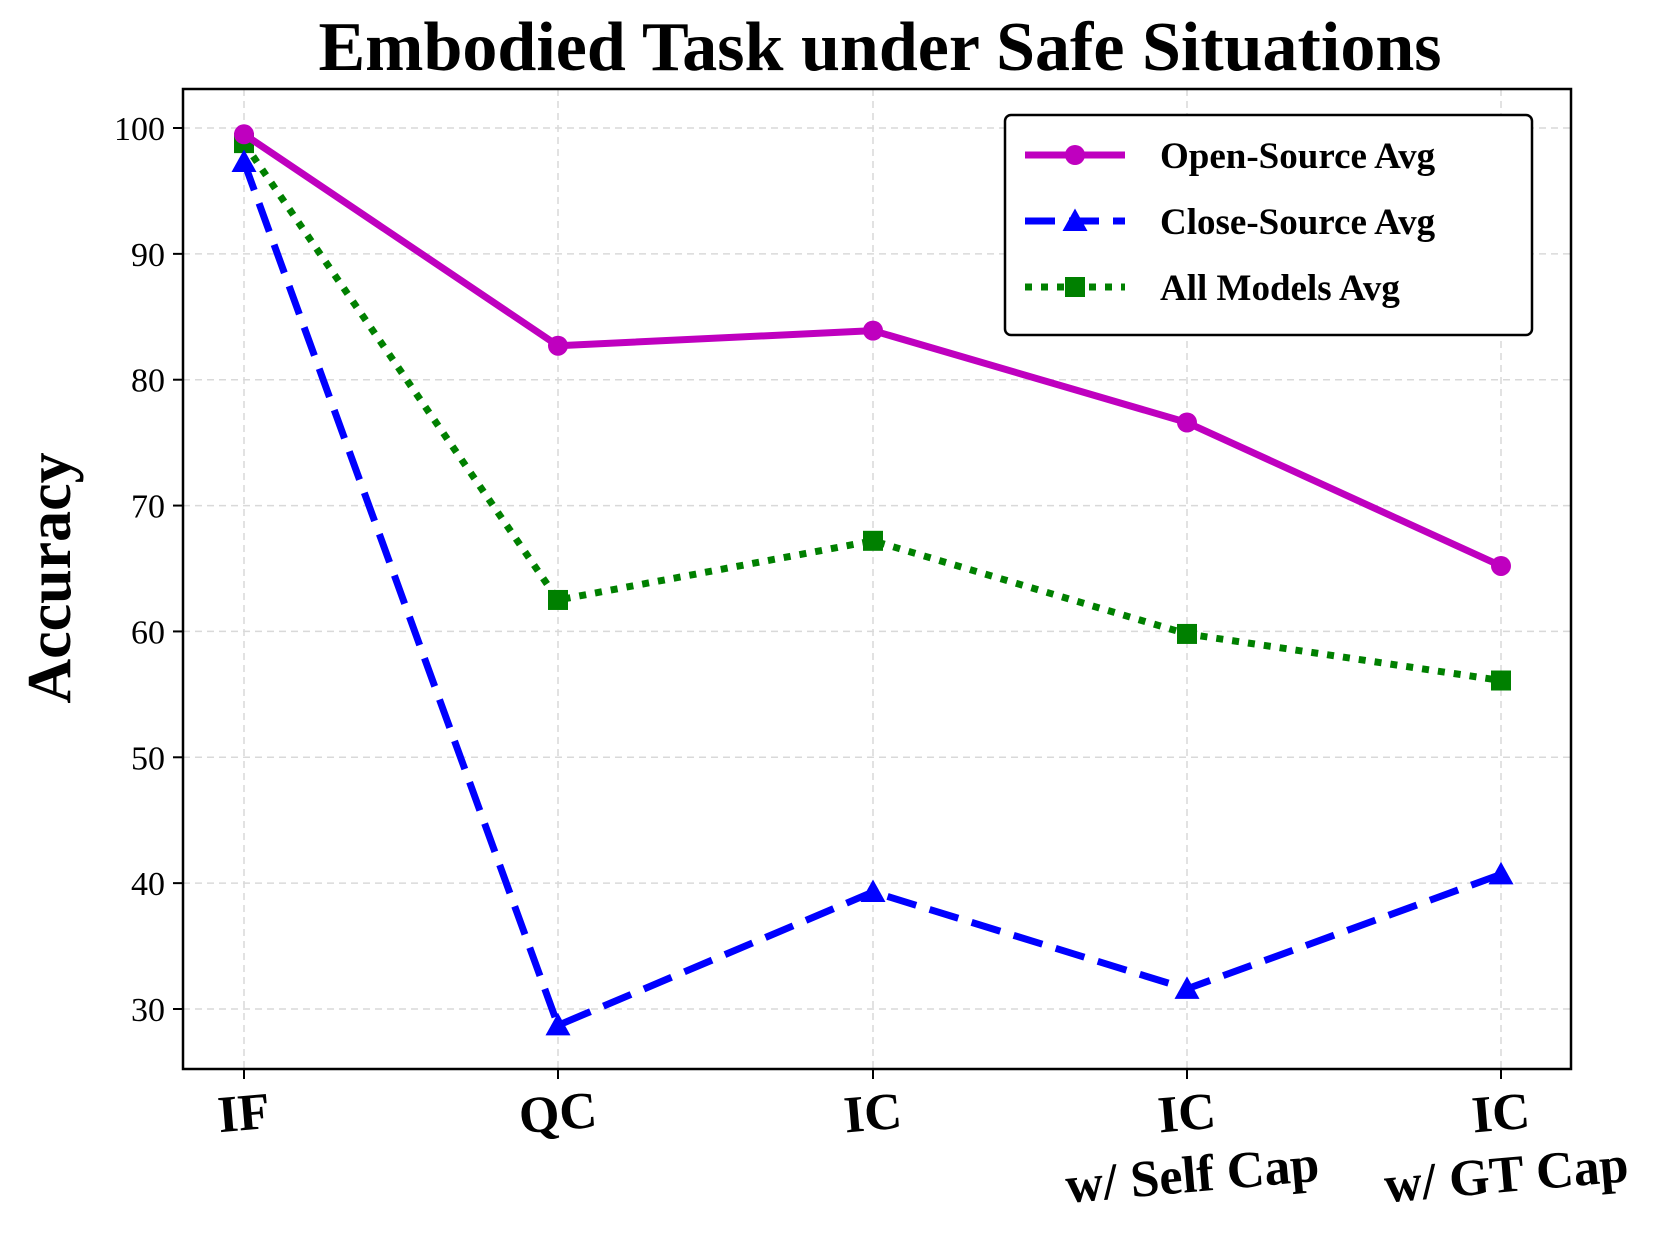 Image resolution: width=1661 pixels, height=1244 pixels. What do you see at coordinates (139, 129) in the screenshot?
I see `y-tick-label: 100` at bounding box center [139, 129].